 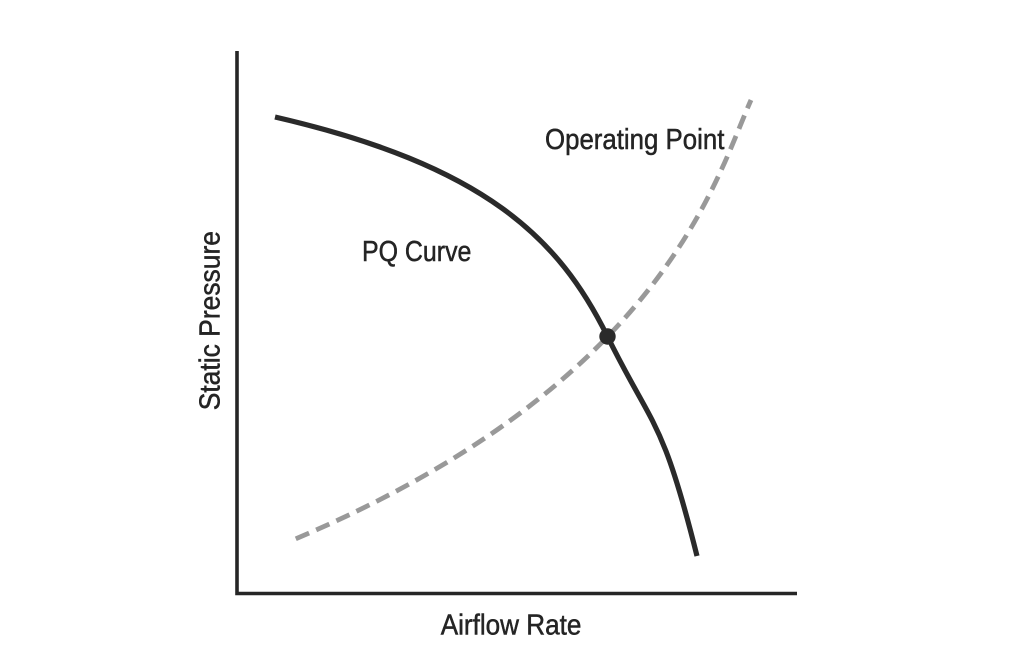 I want to click on svg-text: Static Pressure, so click(x=211, y=320).